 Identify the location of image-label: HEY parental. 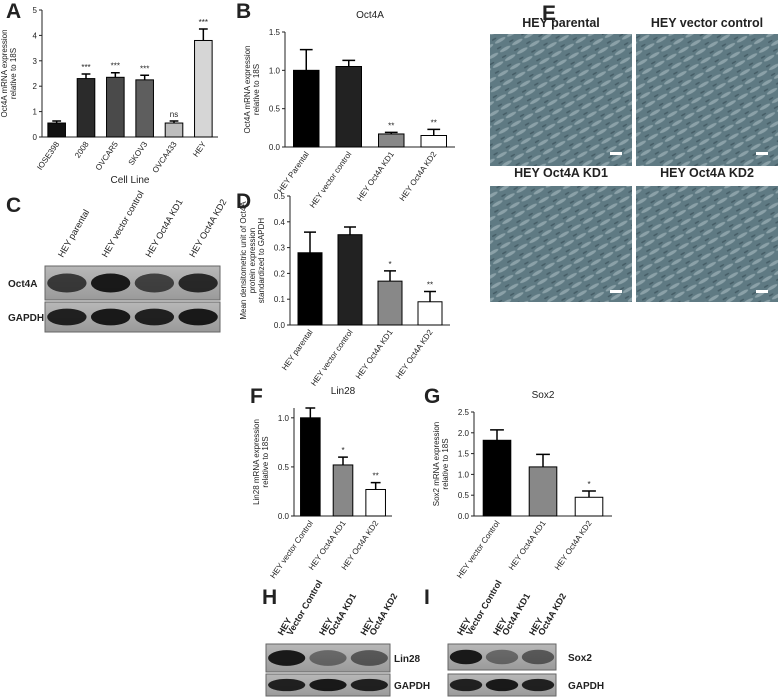
(561, 23).